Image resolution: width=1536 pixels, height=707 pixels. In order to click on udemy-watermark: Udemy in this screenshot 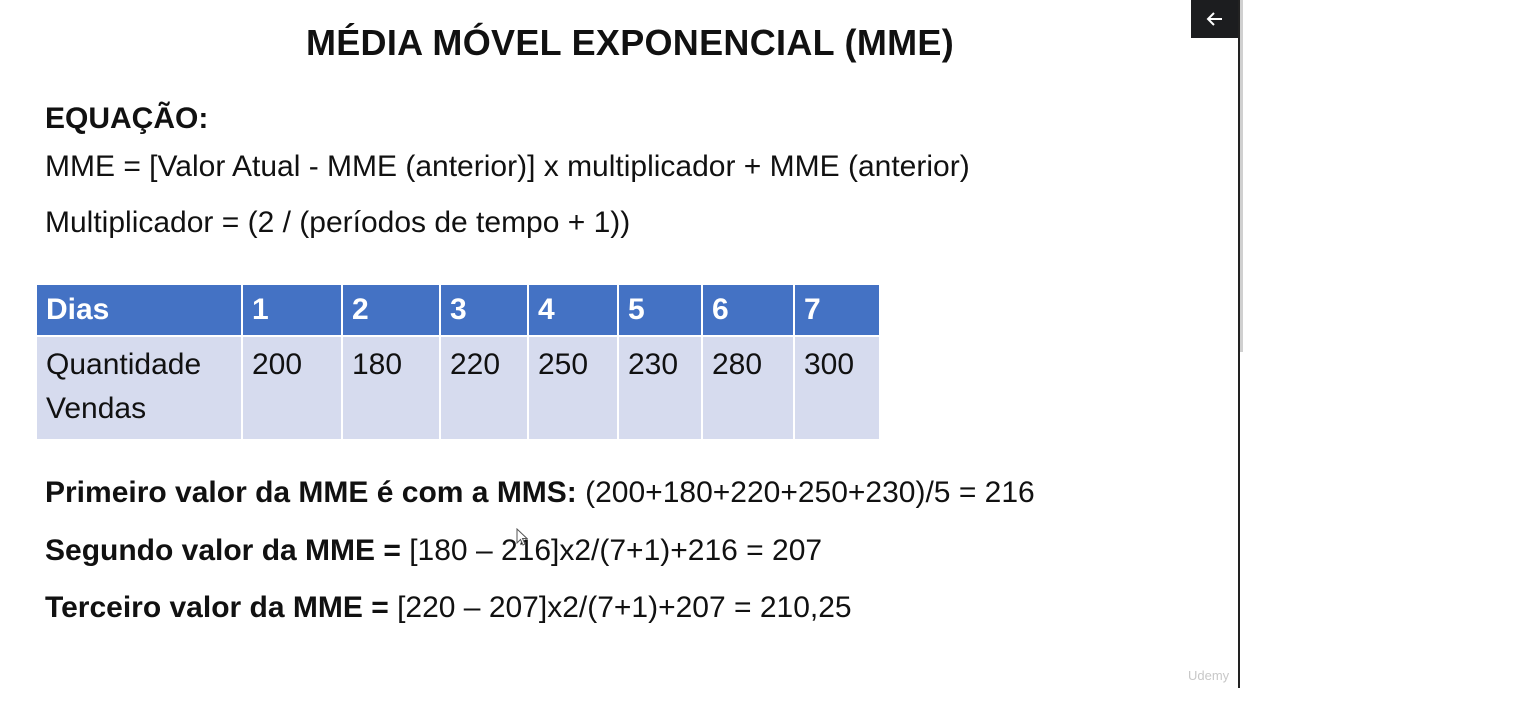, I will do `click(1209, 675)`.